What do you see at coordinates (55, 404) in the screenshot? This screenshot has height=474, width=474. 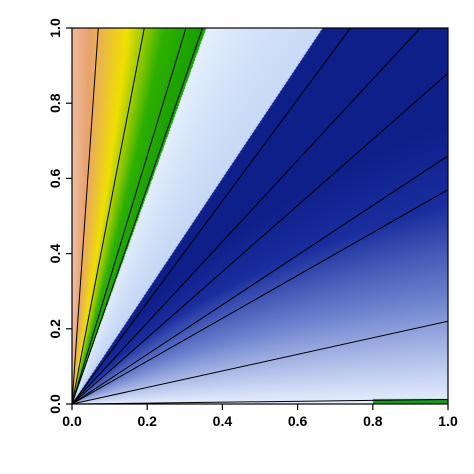 I see `y-tick-label: 0.0` at bounding box center [55, 404].